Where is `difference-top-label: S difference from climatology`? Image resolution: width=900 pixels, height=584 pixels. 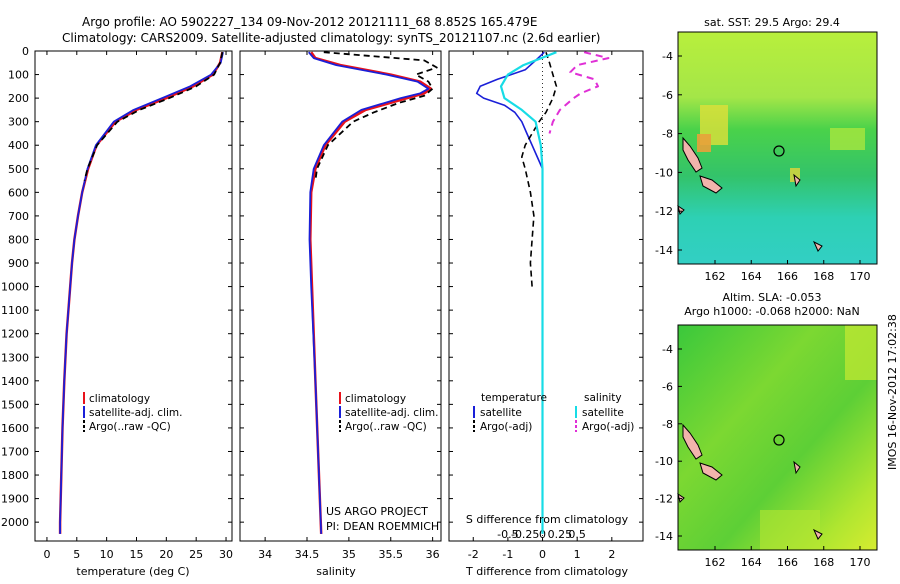
difference-top-label: S difference from climatology is located at coordinates (547, 519).